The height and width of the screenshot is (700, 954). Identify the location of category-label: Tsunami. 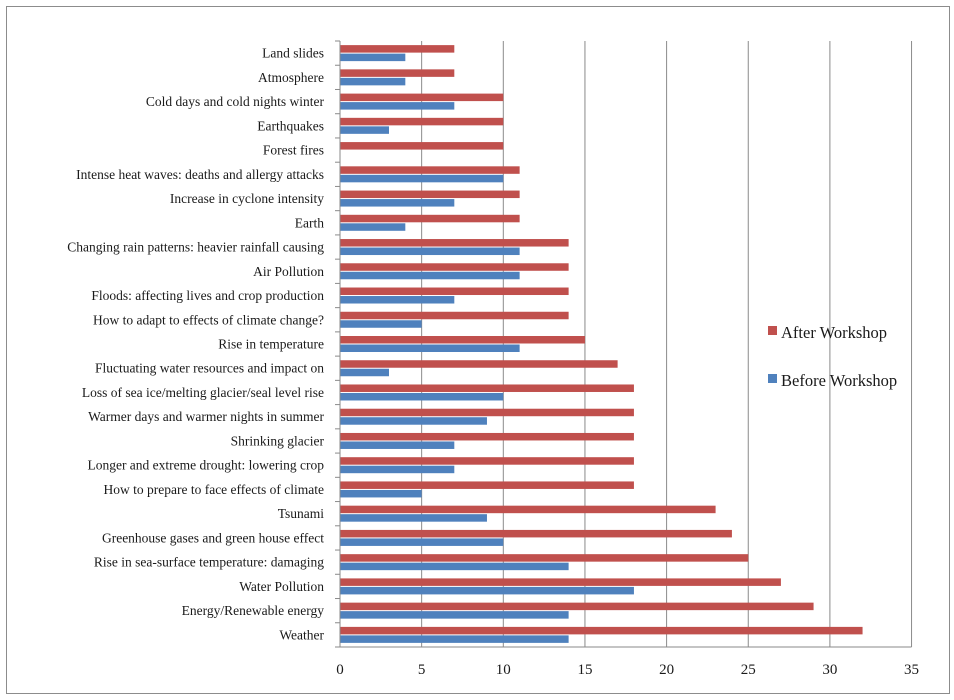
(301, 513).